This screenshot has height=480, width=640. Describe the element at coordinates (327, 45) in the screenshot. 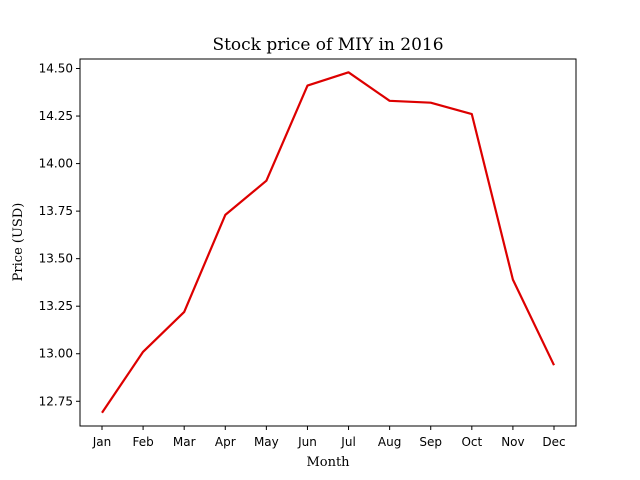

I see `chart-title: Stock price of MIY in 2016` at that location.